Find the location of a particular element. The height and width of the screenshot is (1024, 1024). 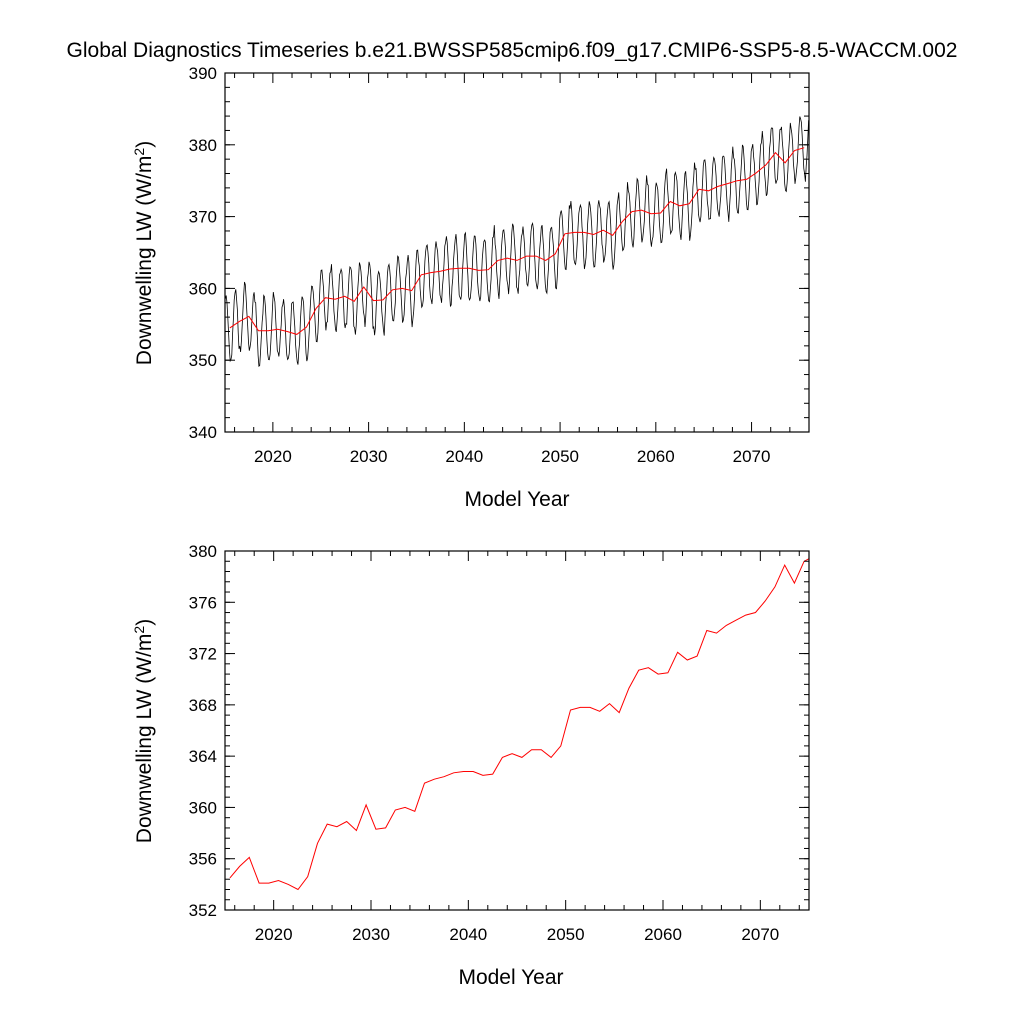

top-ytick-label: 380 is located at coordinates (203, 145).